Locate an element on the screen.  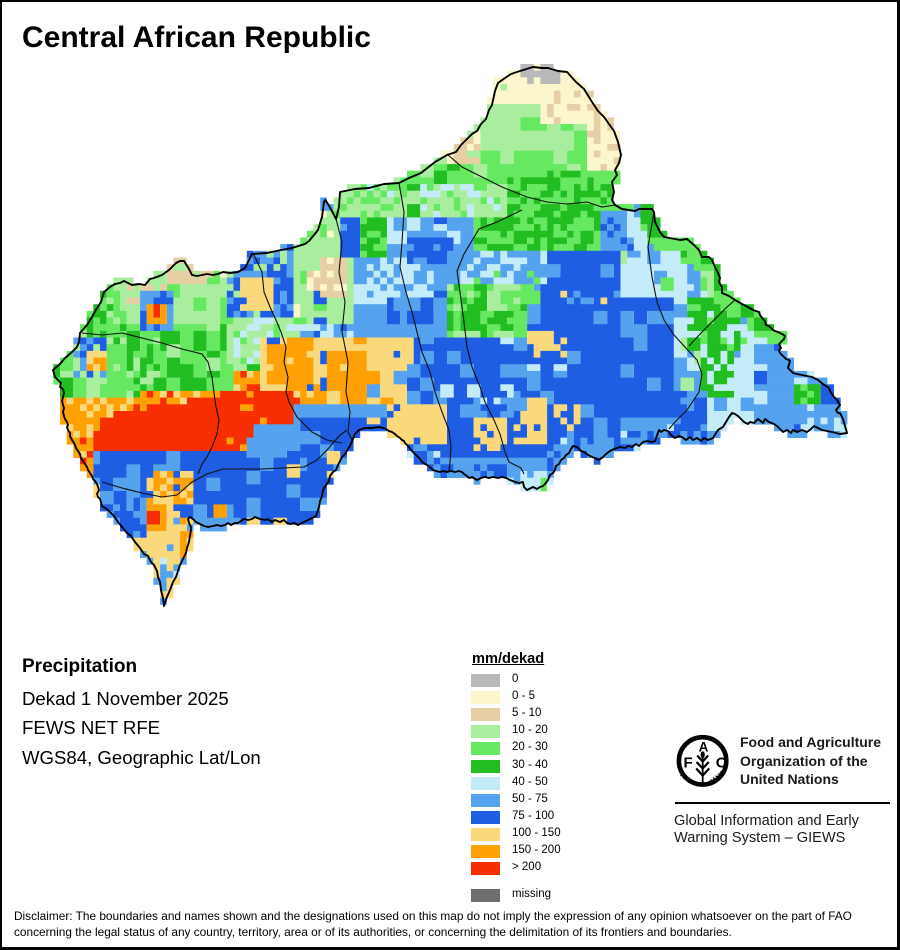
svg-text: O is located at coordinates (722, 762).